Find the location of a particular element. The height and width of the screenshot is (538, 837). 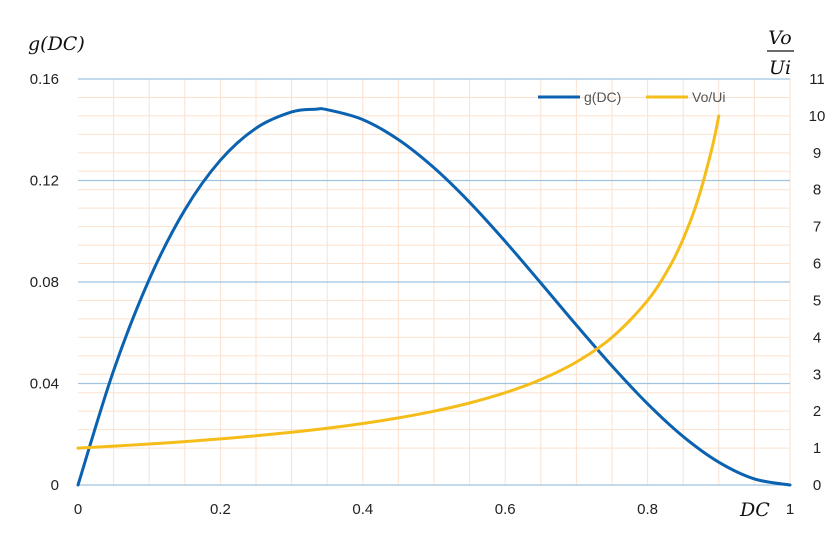

right-y-tick-label: 11 is located at coordinates (817, 79).